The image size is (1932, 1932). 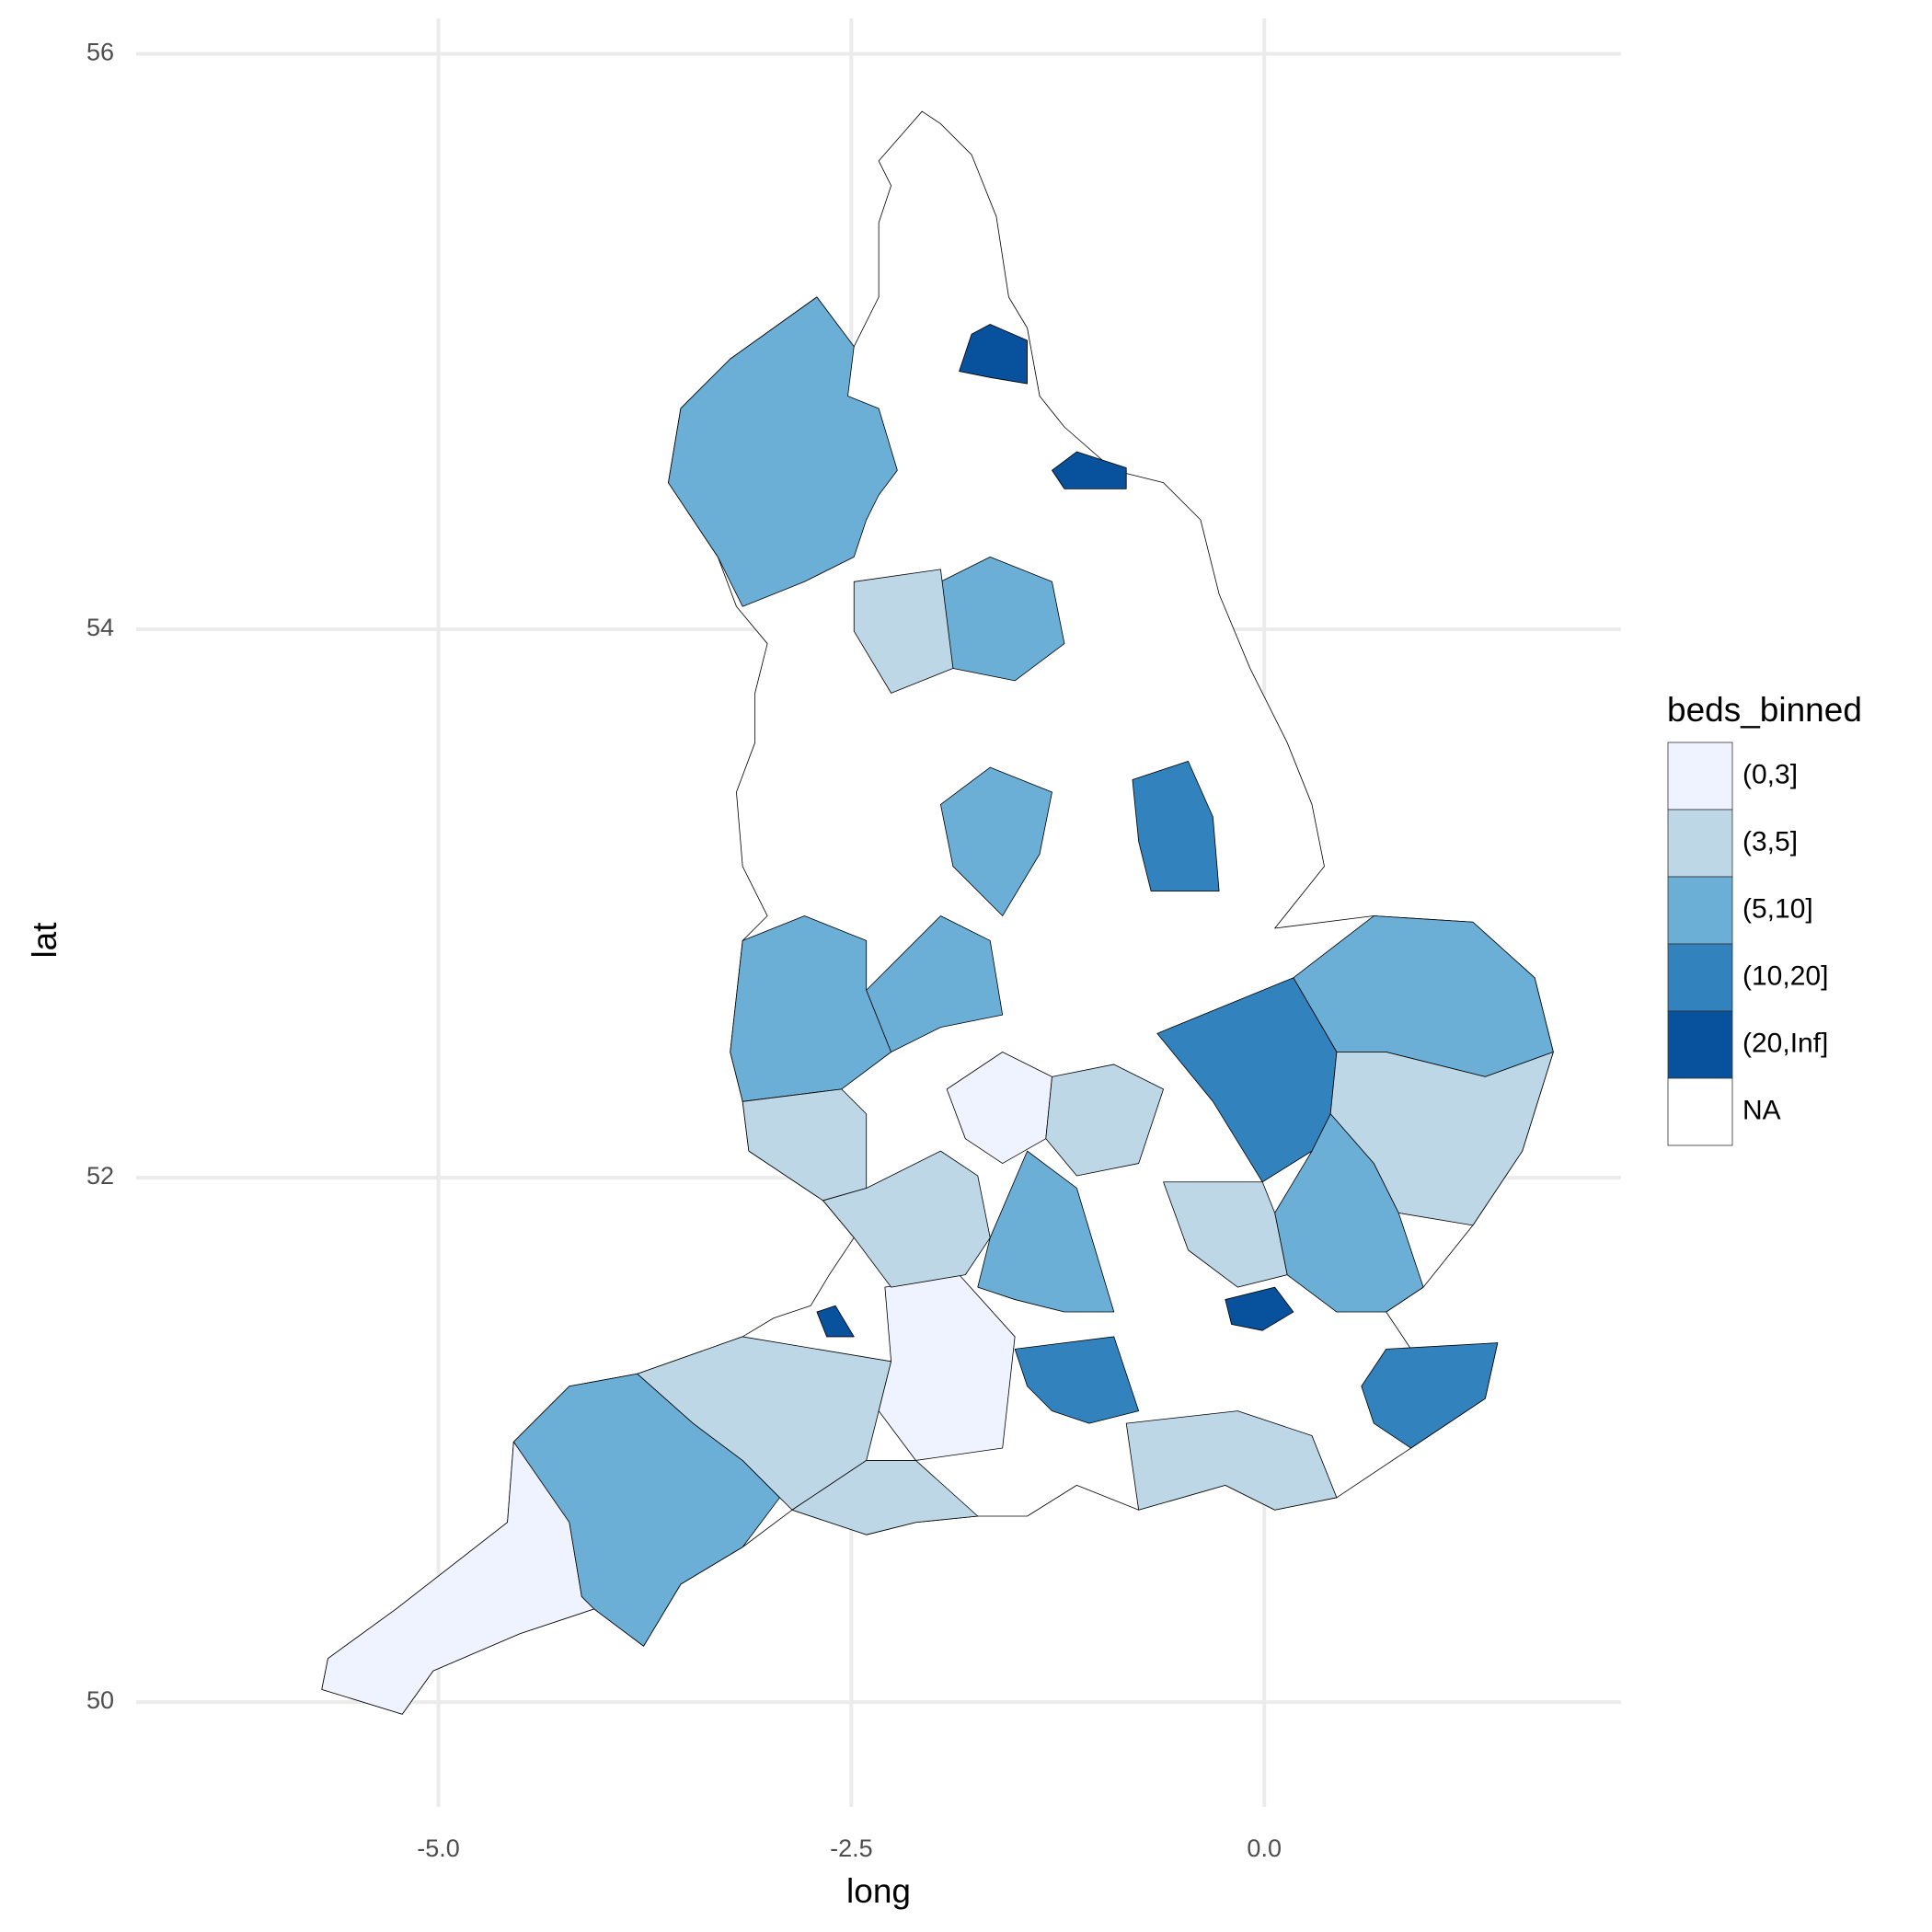 I want to click on x-tick-label: -5.0, so click(x=438, y=1848).